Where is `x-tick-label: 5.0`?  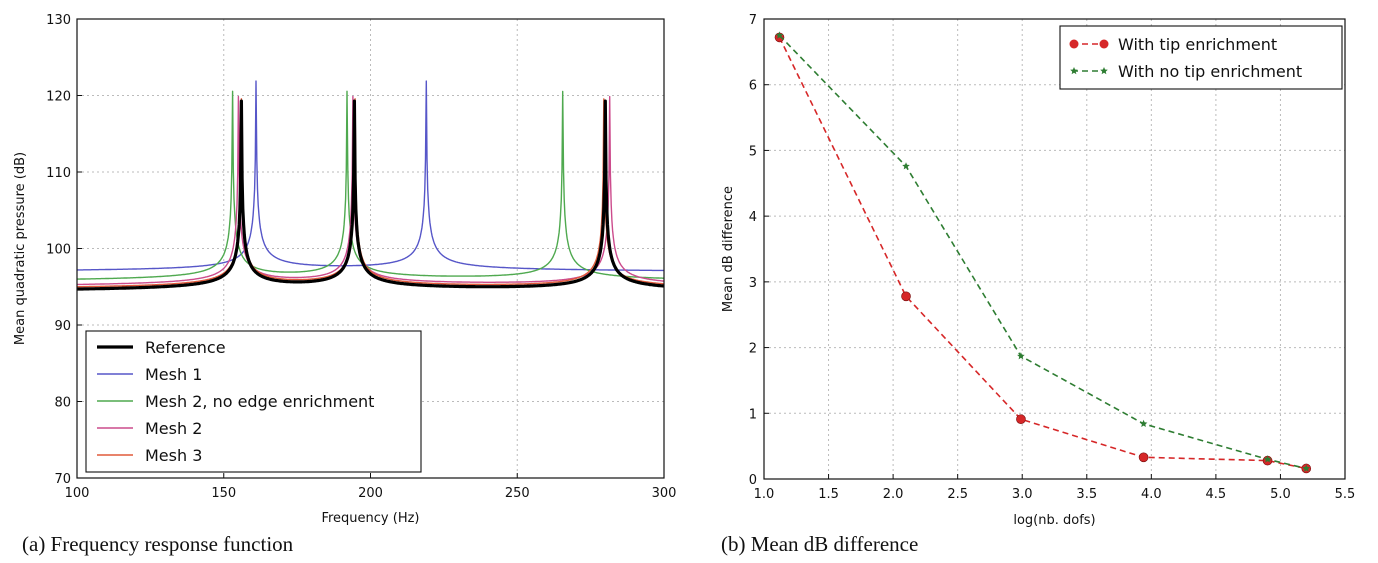 x-tick-label: 5.0 is located at coordinates (1280, 494).